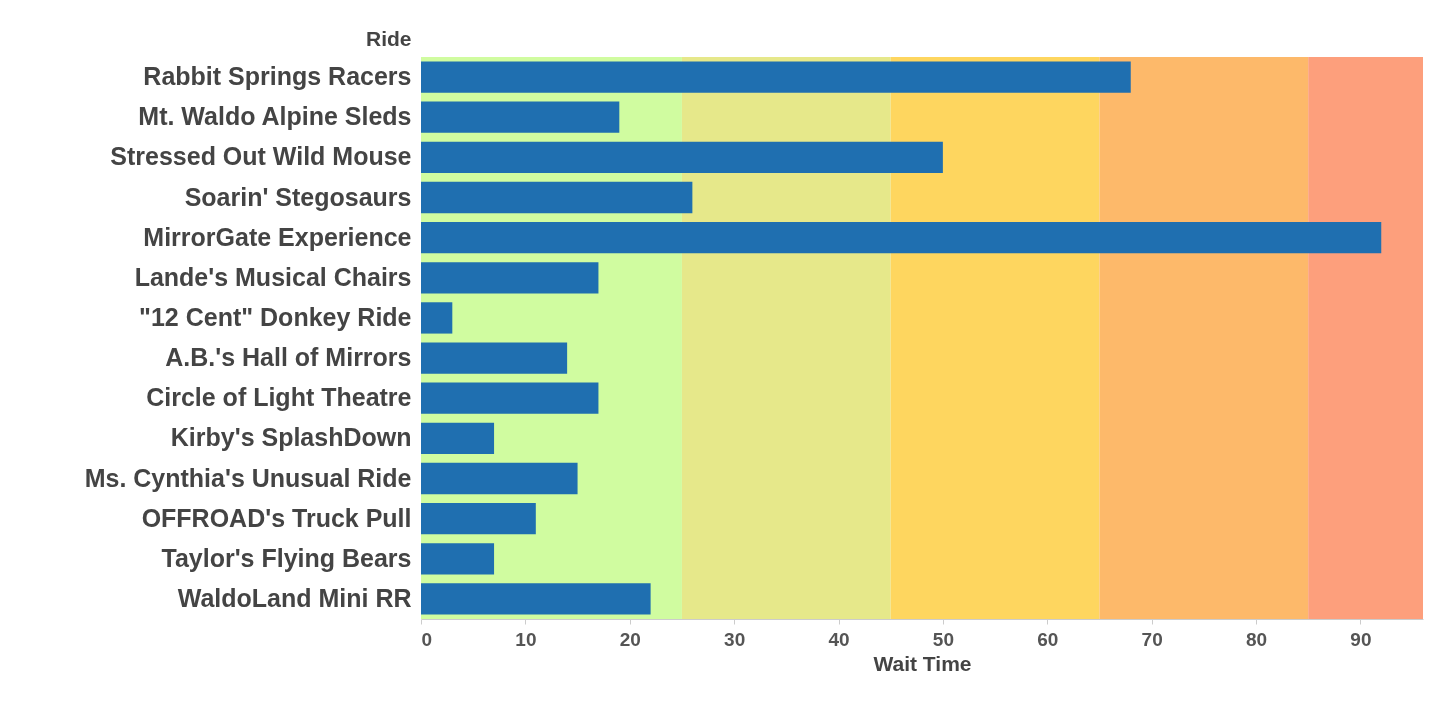 This screenshot has width=1435, height=722. I want to click on y-tick-label: Lande's Musical Chairs, so click(273, 276).